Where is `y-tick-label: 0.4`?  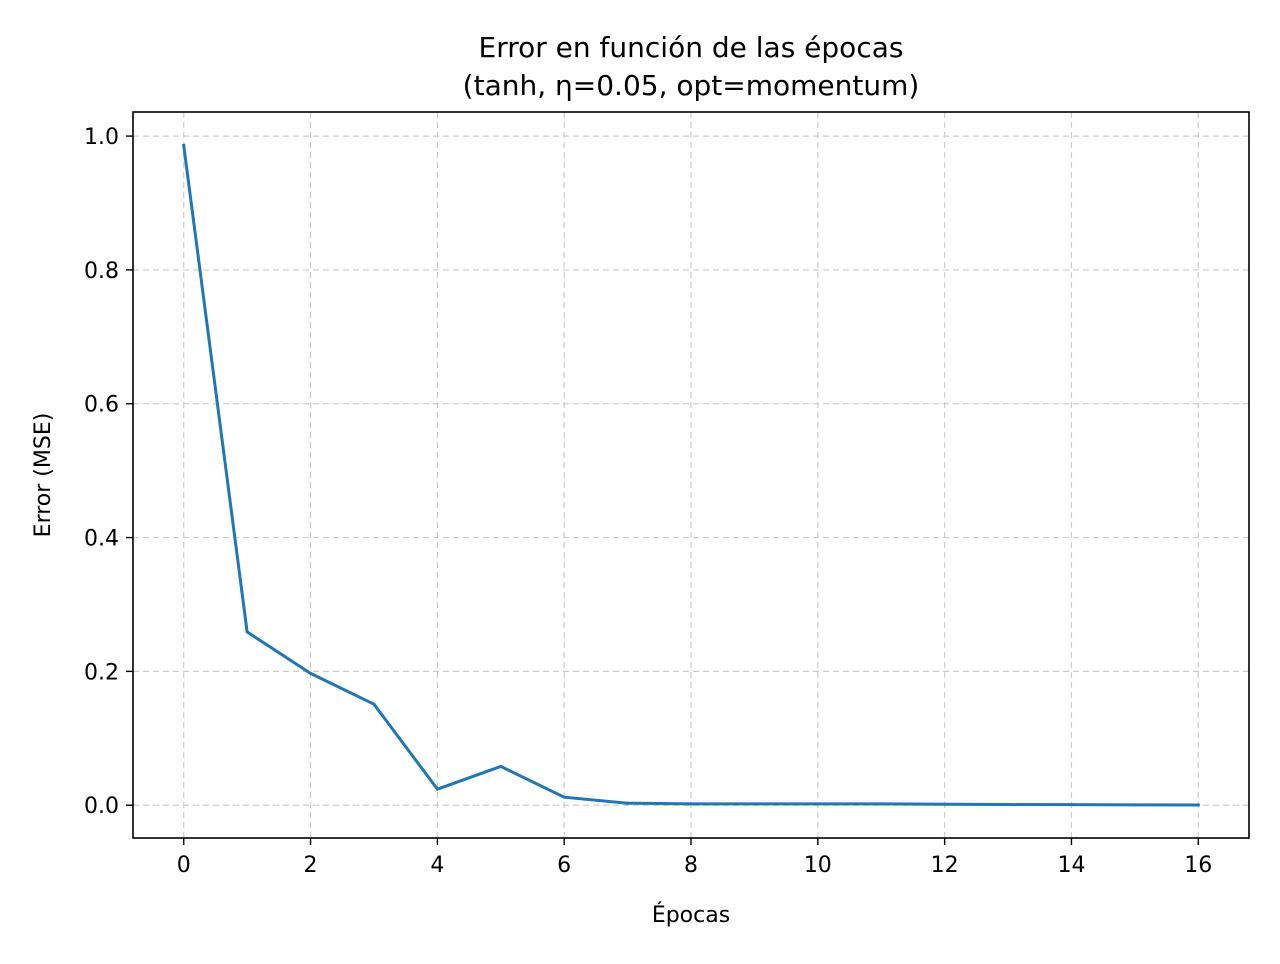 y-tick-label: 0.4 is located at coordinates (101, 539).